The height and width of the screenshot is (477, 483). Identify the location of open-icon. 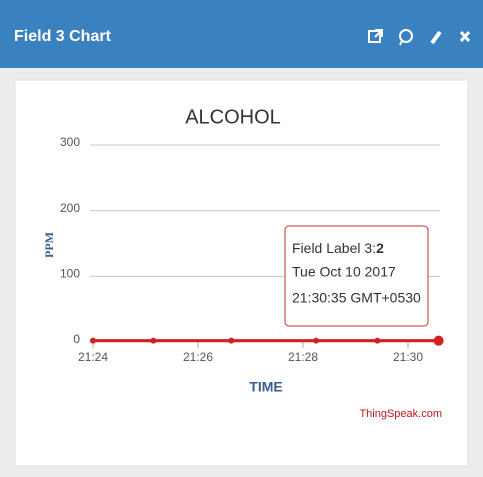
(375, 36).